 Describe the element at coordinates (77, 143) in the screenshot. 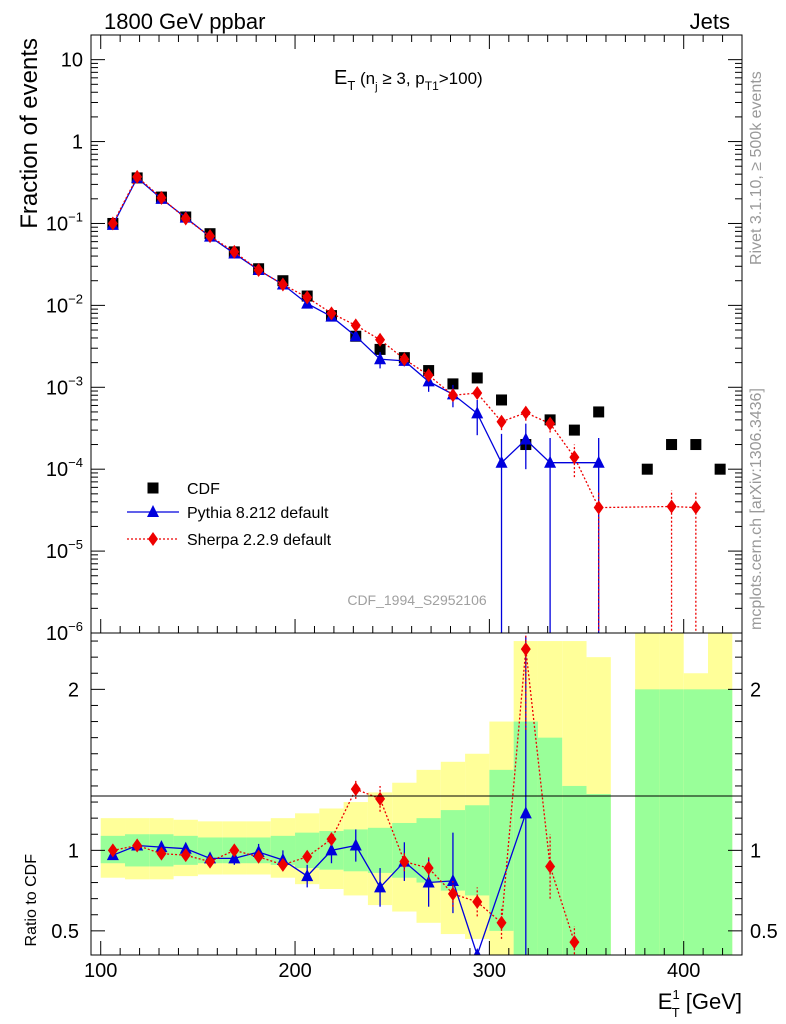

I see `main-ytick-label: 1` at that location.